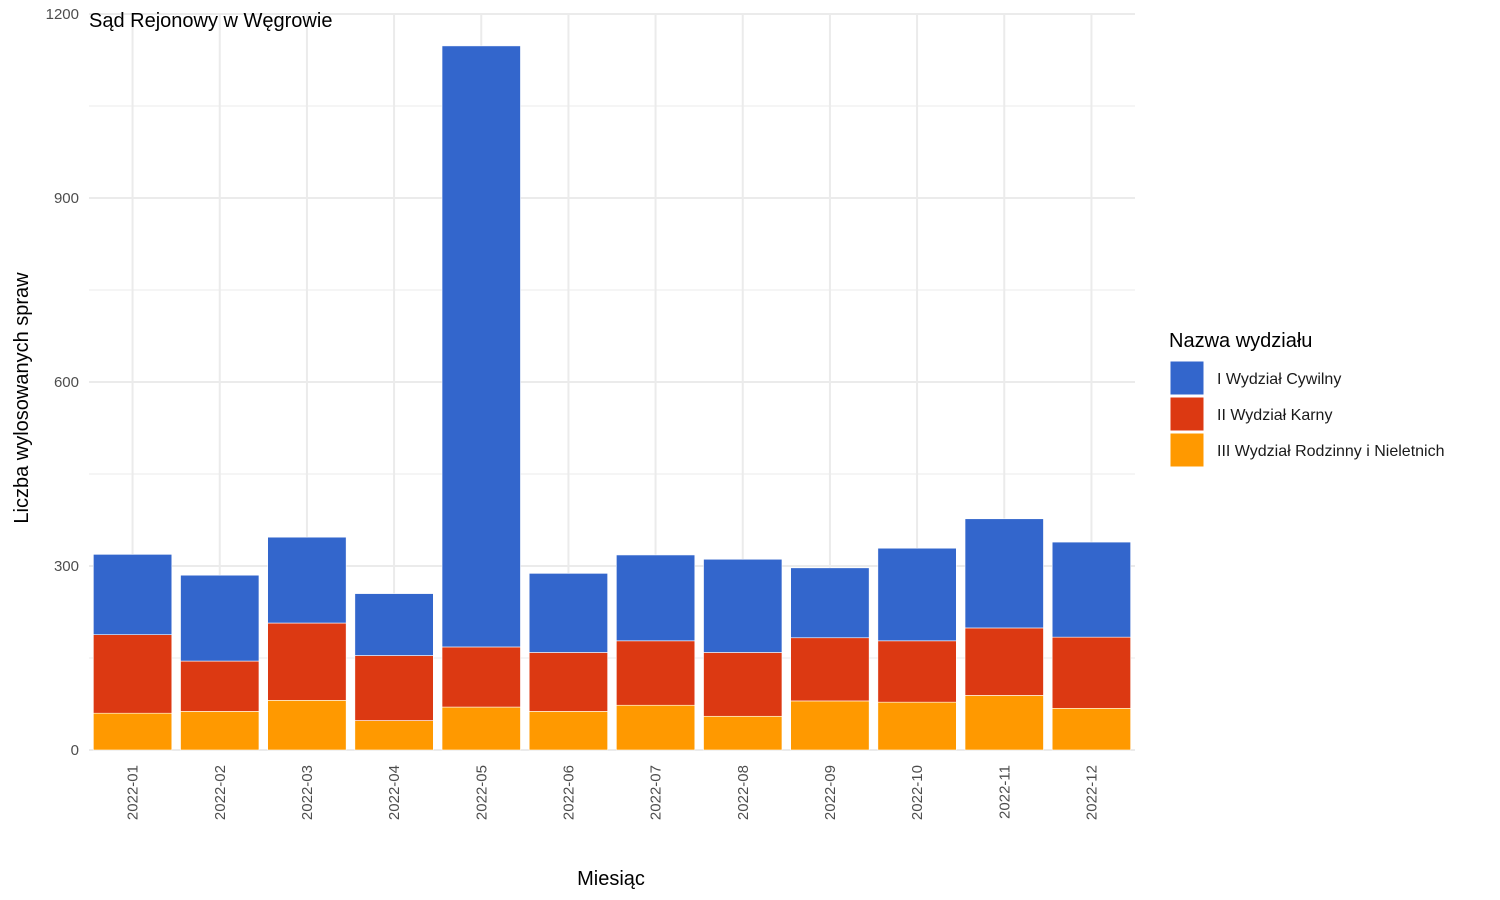  Describe the element at coordinates (62, 14) in the screenshot. I see `y-tick-label: 1200` at that location.